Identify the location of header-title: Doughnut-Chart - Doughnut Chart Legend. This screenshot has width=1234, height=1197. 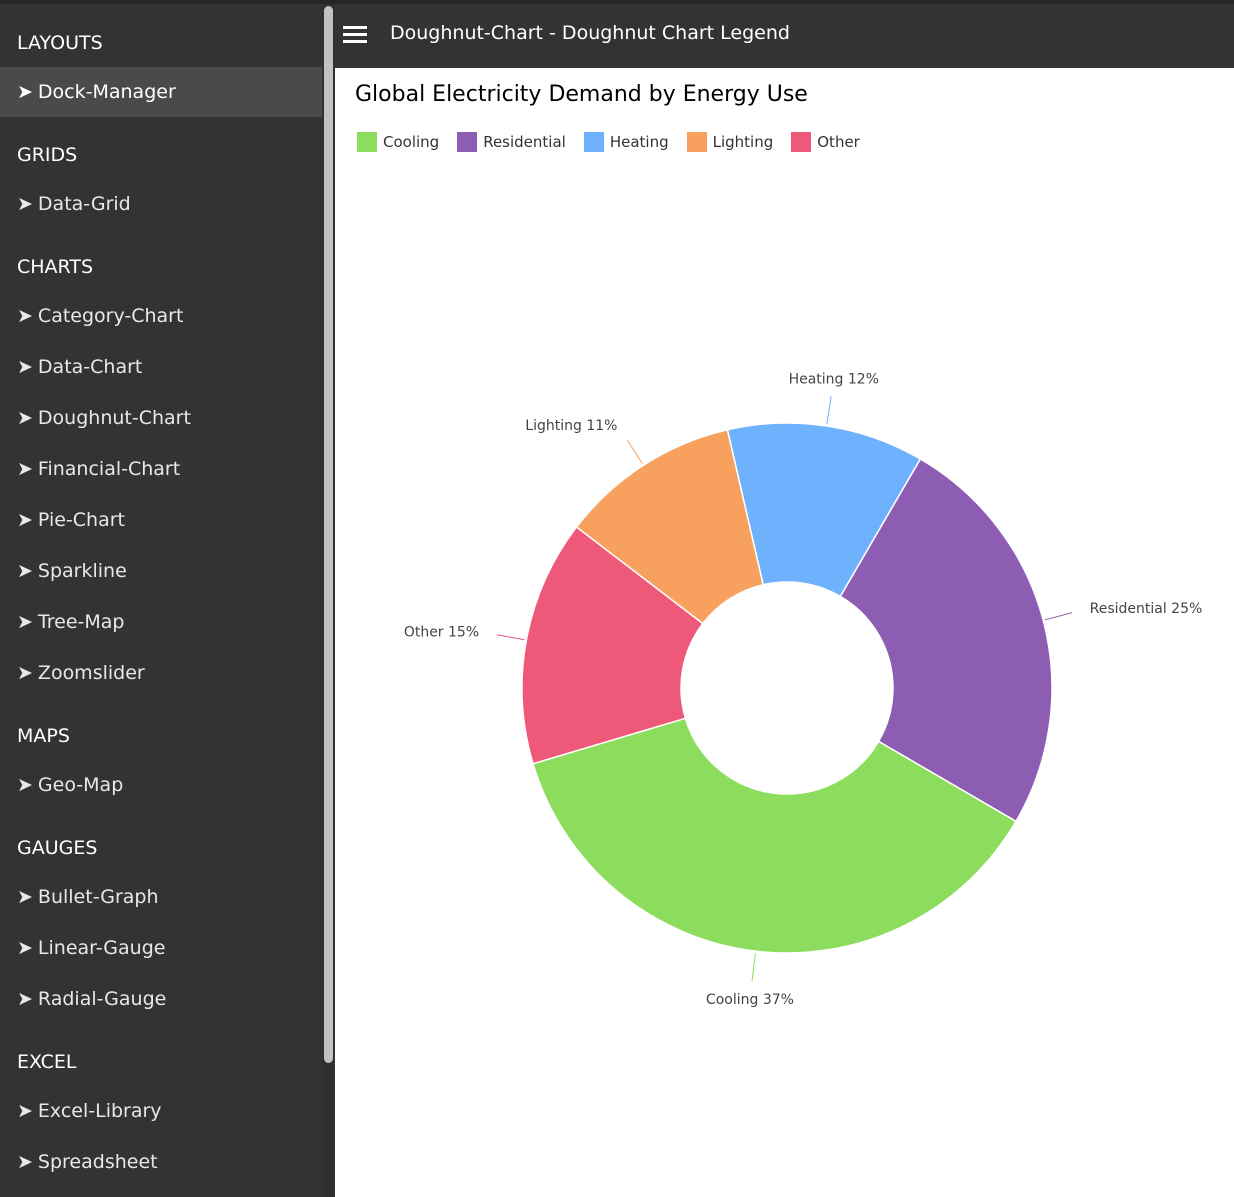
(590, 33).